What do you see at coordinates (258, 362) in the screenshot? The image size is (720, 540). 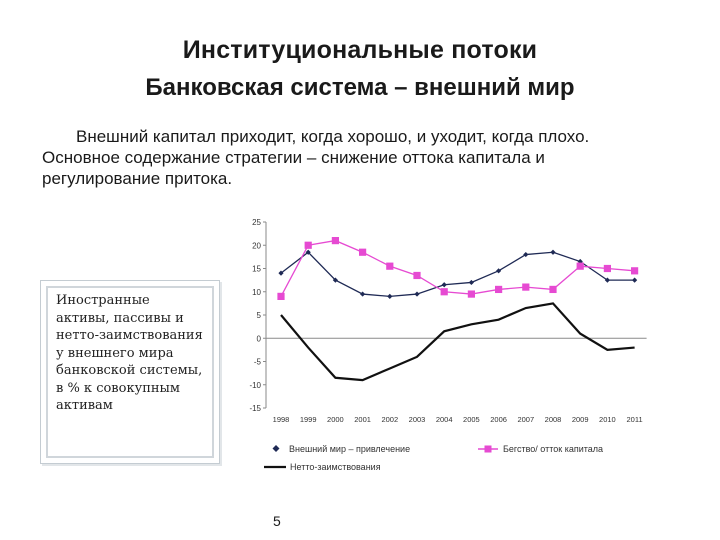 I see `y-tick-label: -5` at bounding box center [258, 362].